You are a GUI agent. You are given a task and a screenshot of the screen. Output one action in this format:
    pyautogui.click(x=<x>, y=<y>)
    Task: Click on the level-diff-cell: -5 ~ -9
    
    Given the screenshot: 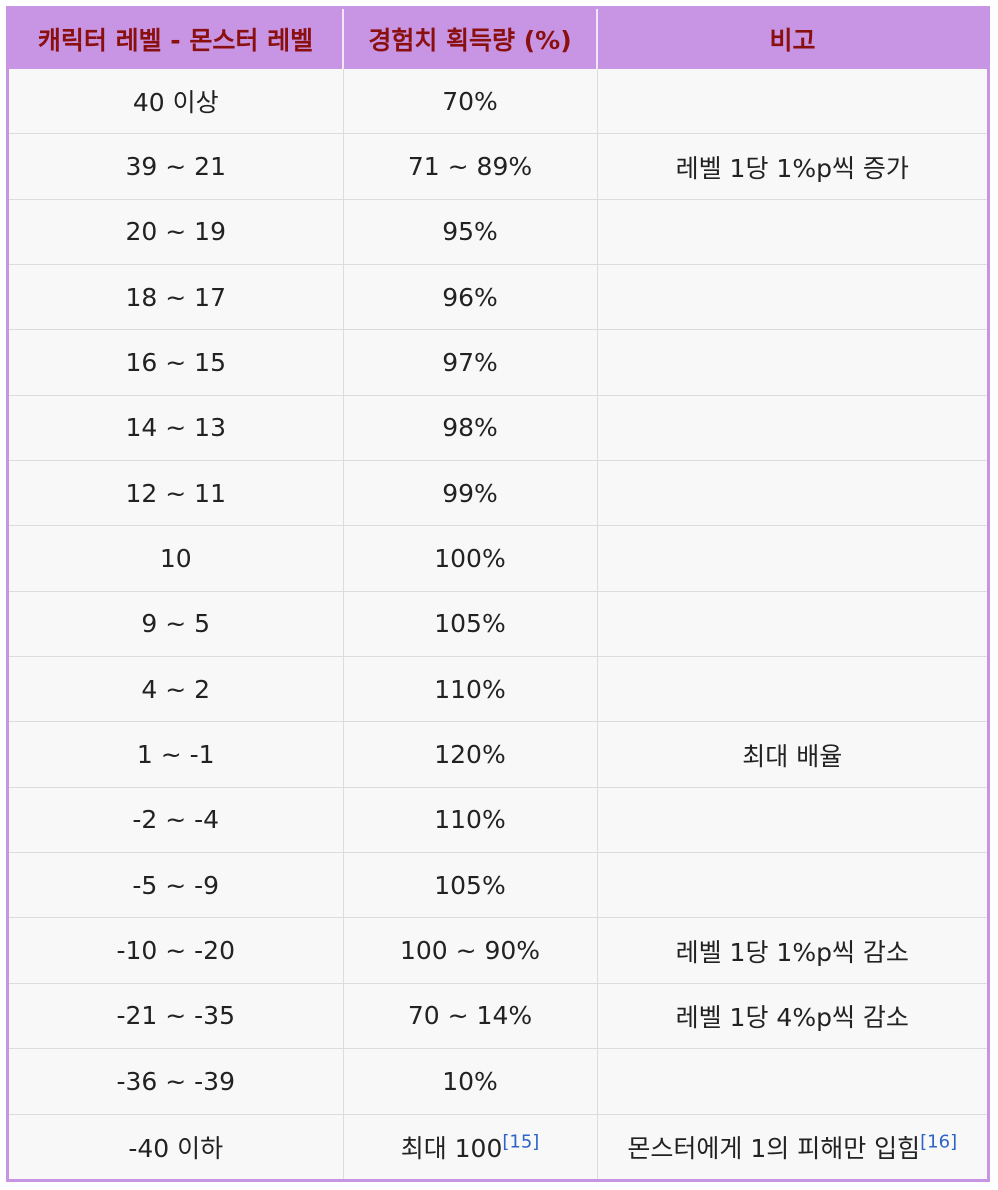 What is the action you would take?
    pyautogui.click(x=176, y=885)
    